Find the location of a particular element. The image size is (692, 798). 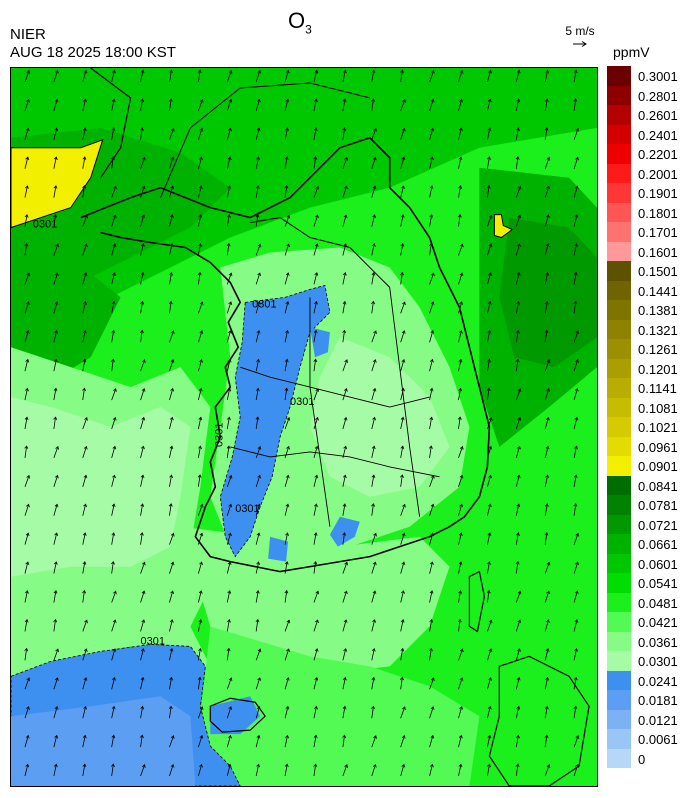

legend-label: 0.0841 is located at coordinates (658, 486).